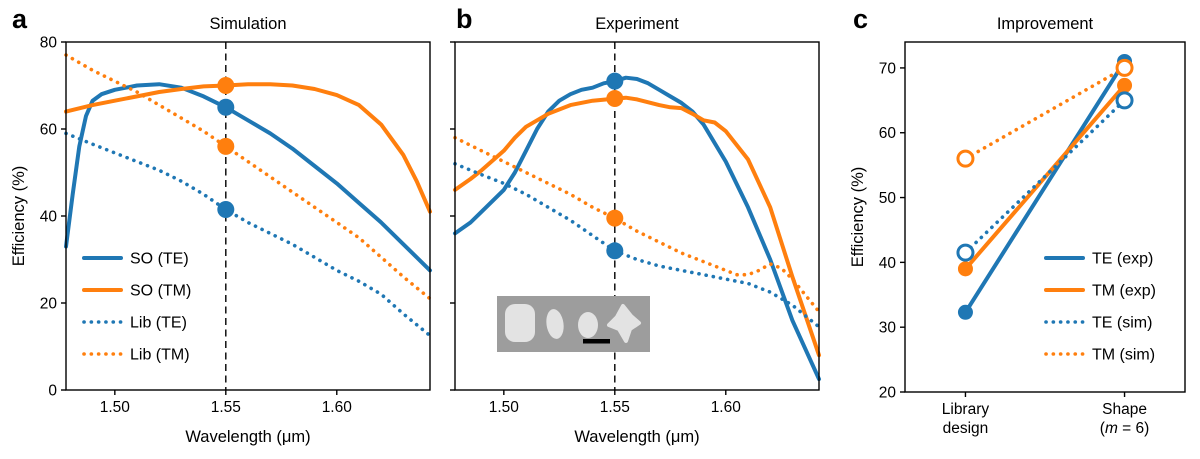 This screenshot has width=1200, height=459. What do you see at coordinates (136, 307) in the screenshot?
I see `legend: SO (TE) SO (TM) Lib (TE) Lib (TM)` at bounding box center [136, 307].